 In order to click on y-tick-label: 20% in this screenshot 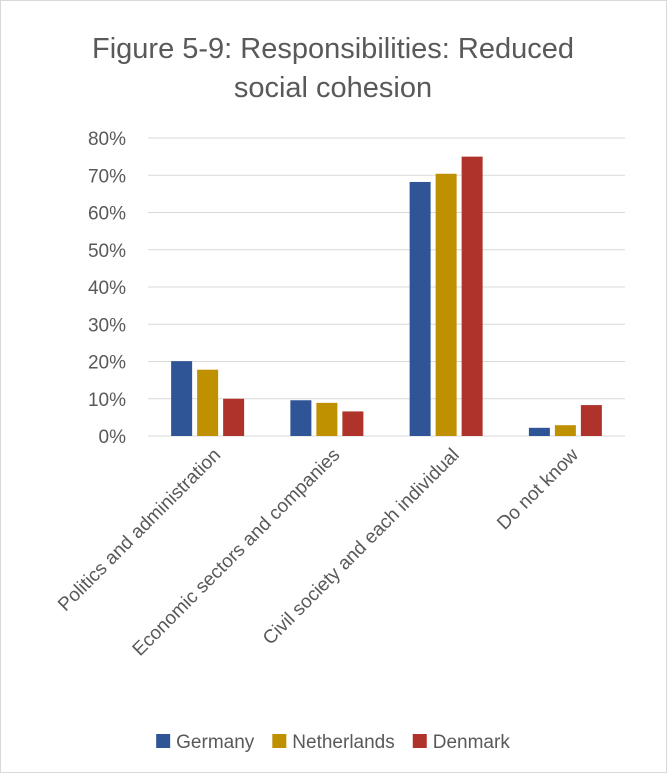, I will do `click(107, 363)`.